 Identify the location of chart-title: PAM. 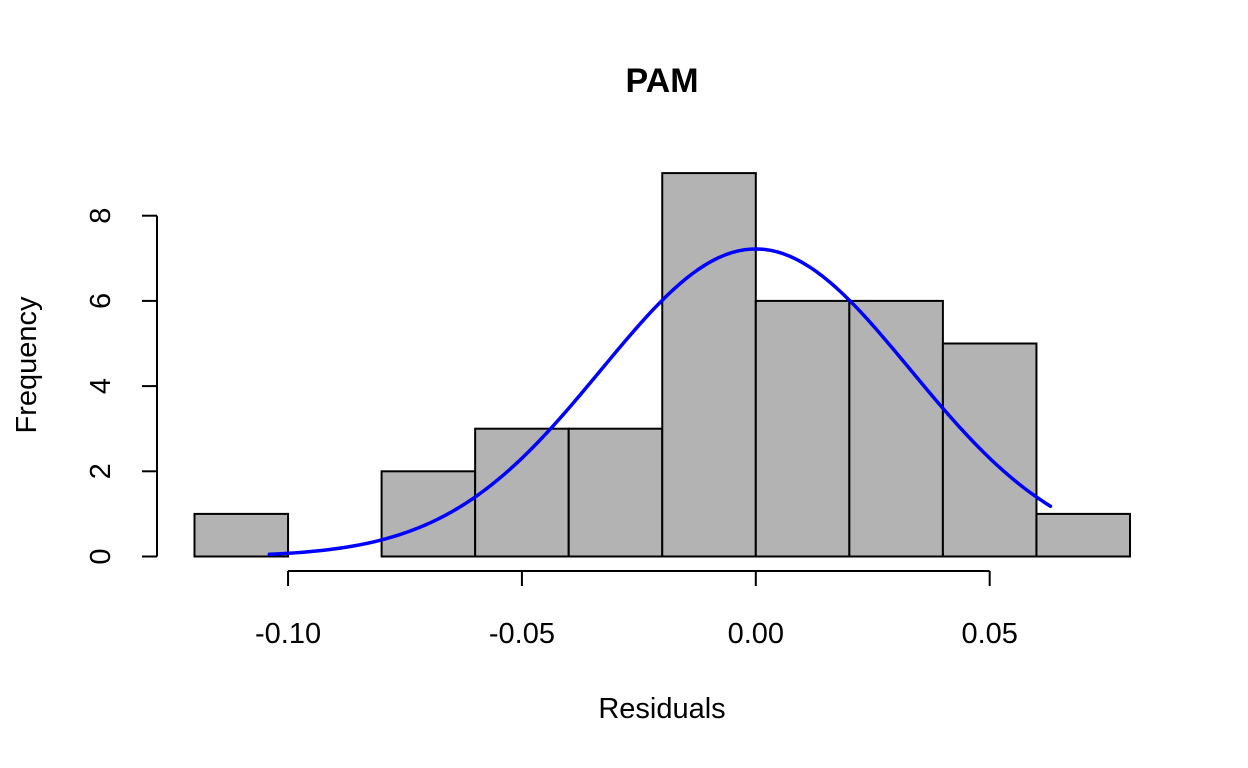
(661, 81).